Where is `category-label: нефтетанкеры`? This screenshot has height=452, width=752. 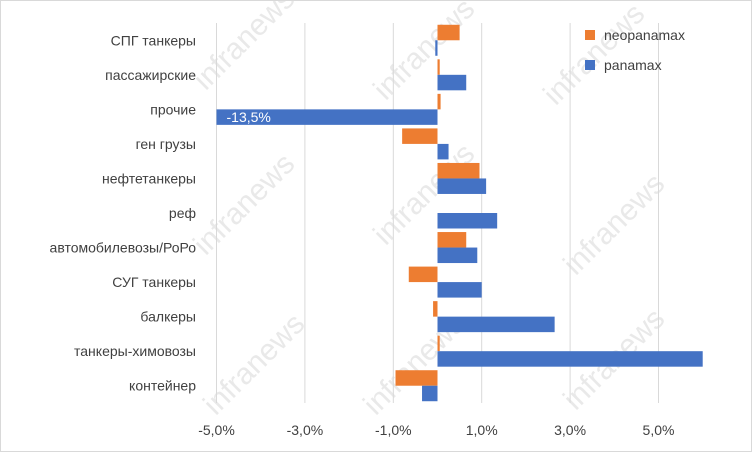 category-label: нефтетанкеры is located at coordinates (149, 178).